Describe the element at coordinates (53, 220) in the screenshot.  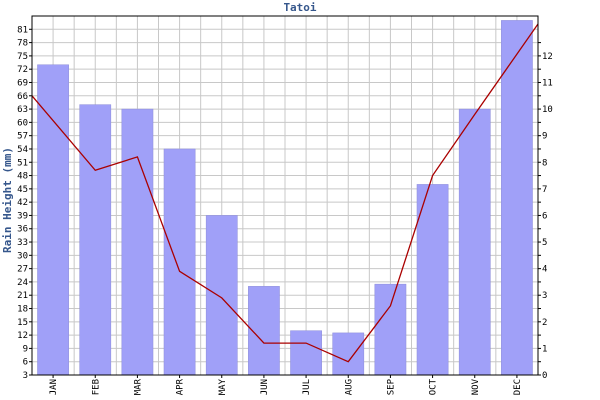
I see `bar-jan` at that location.